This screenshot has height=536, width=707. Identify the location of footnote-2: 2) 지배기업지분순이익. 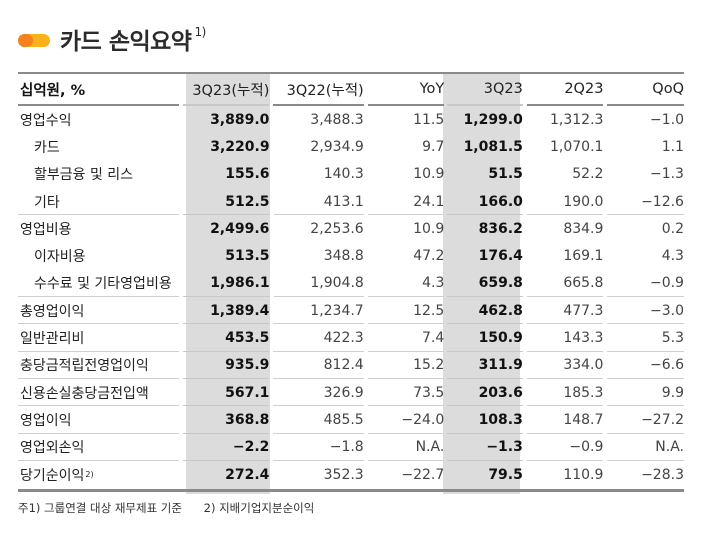
(259, 508).